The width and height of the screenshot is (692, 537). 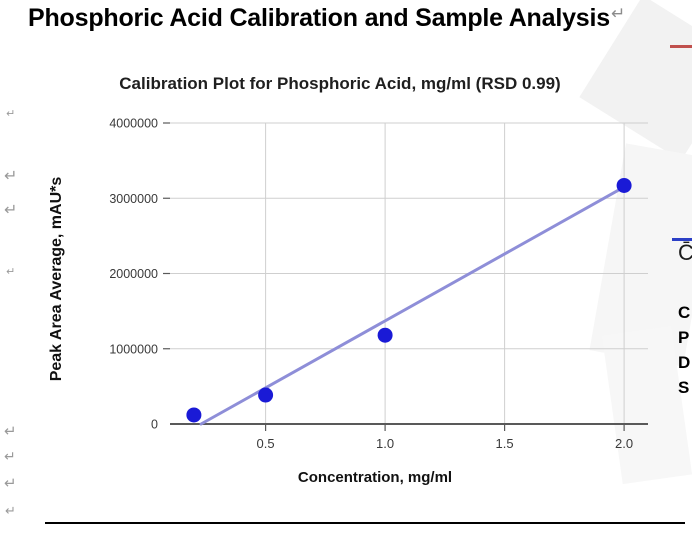 I want to click on clipped-text-line: P, so click(x=684, y=337).